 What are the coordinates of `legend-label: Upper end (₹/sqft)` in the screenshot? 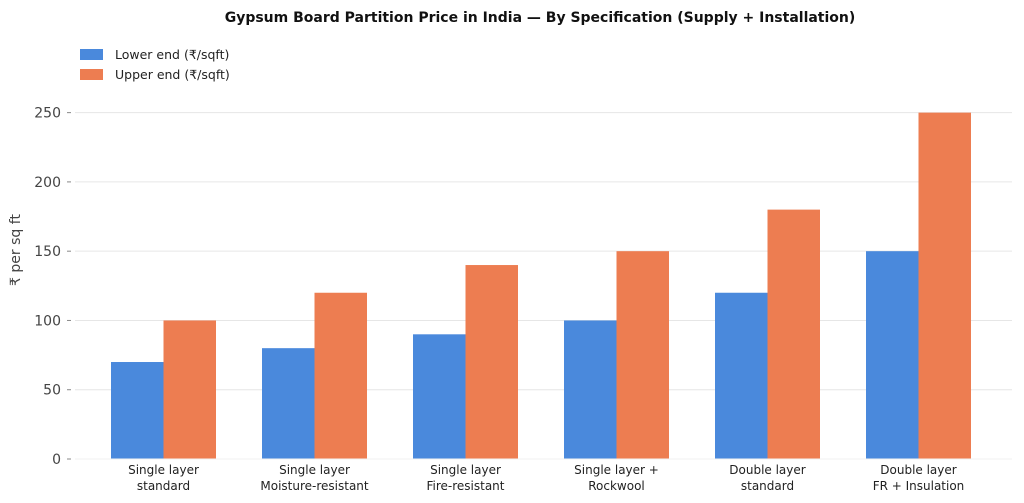 It's located at (172, 74).